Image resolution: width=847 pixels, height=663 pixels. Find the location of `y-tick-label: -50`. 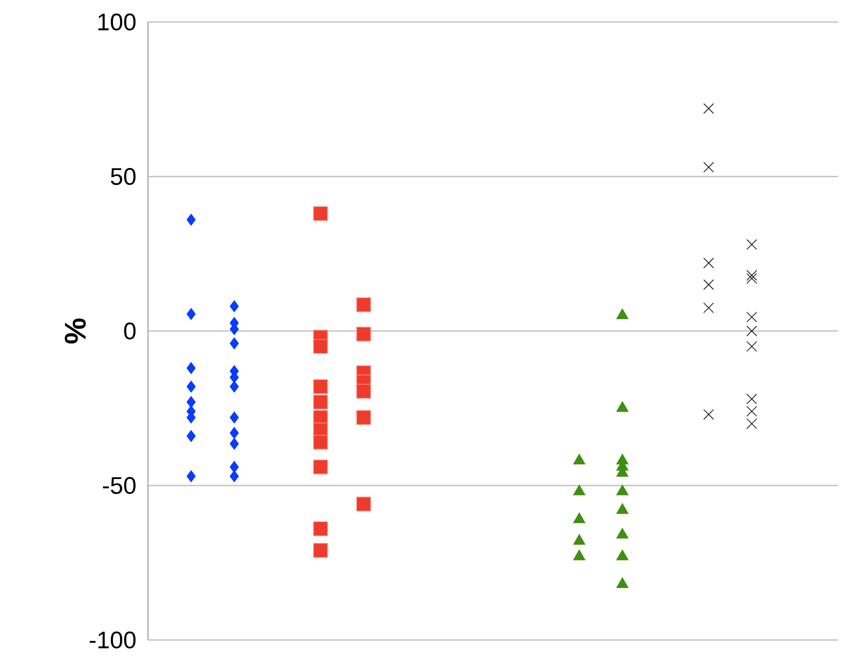

y-tick-label: -50 is located at coordinates (119, 485).